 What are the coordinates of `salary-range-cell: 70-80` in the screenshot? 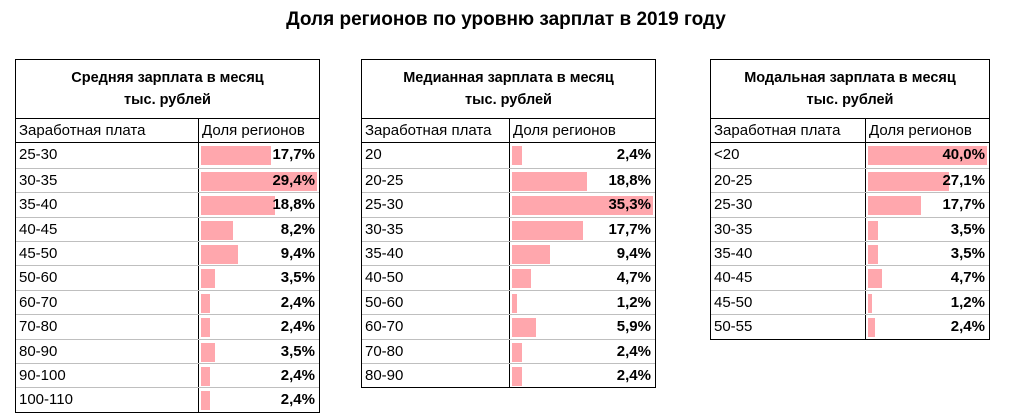 It's located at (436, 351).